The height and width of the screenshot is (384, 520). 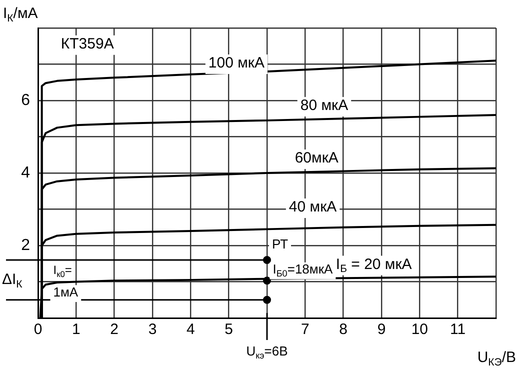 I want to click on series-label: 100 мкА, so click(x=236, y=63).